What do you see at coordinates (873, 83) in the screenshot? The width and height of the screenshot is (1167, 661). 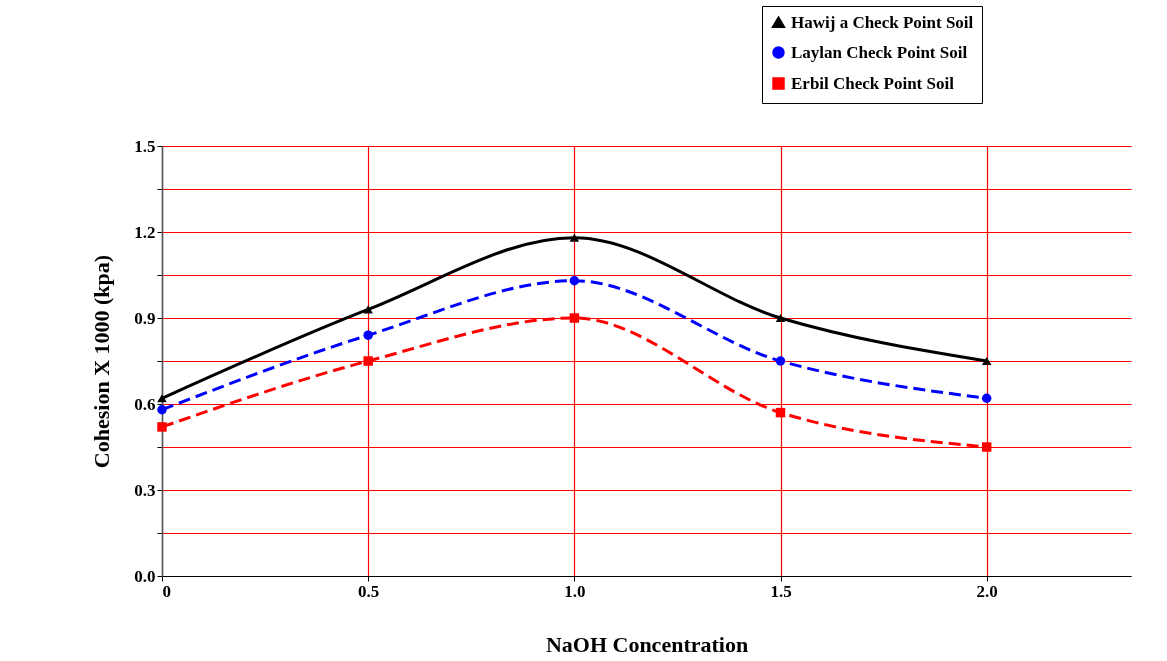 I see `legend-label: Erbil Check Point Soil` at bounding box center [873, 83].